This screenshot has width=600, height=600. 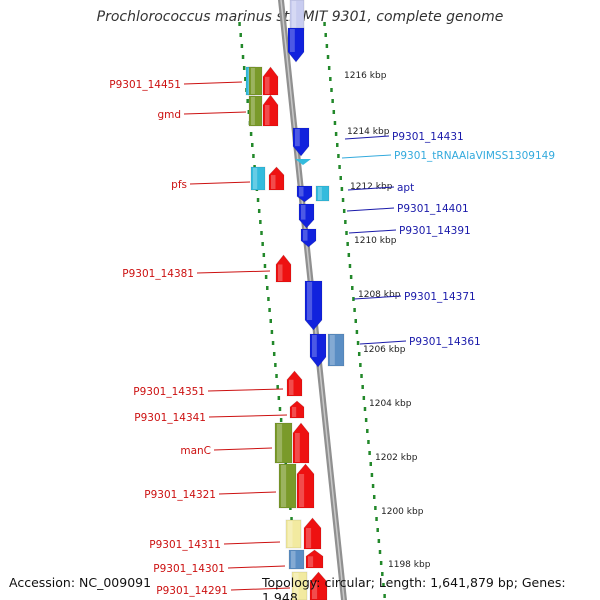 I want to click on scale-label: 1206 kbp, so click(x=384, y=350).